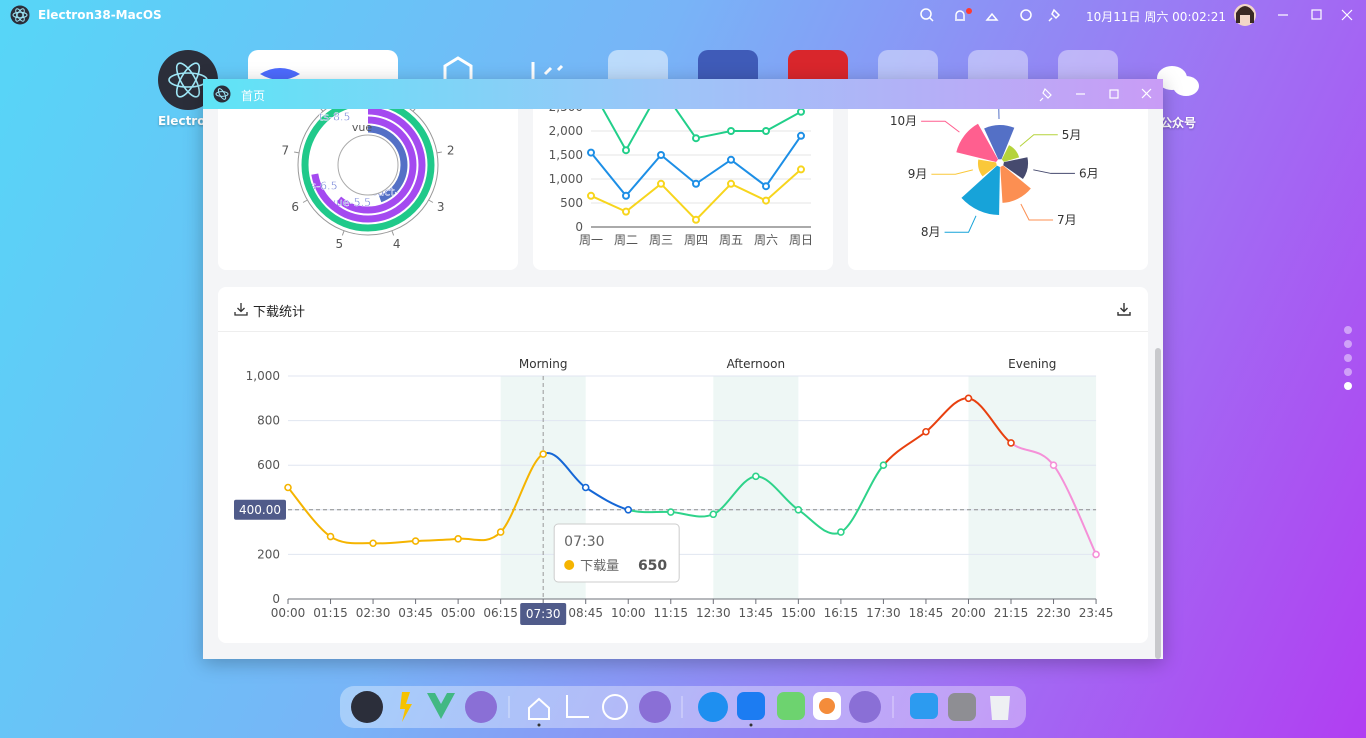 The image size is (1366, 738). What do you see at coordinates (992, 16) in the screenshot?
I see `clean-icon` at bounding box center [992, 16].